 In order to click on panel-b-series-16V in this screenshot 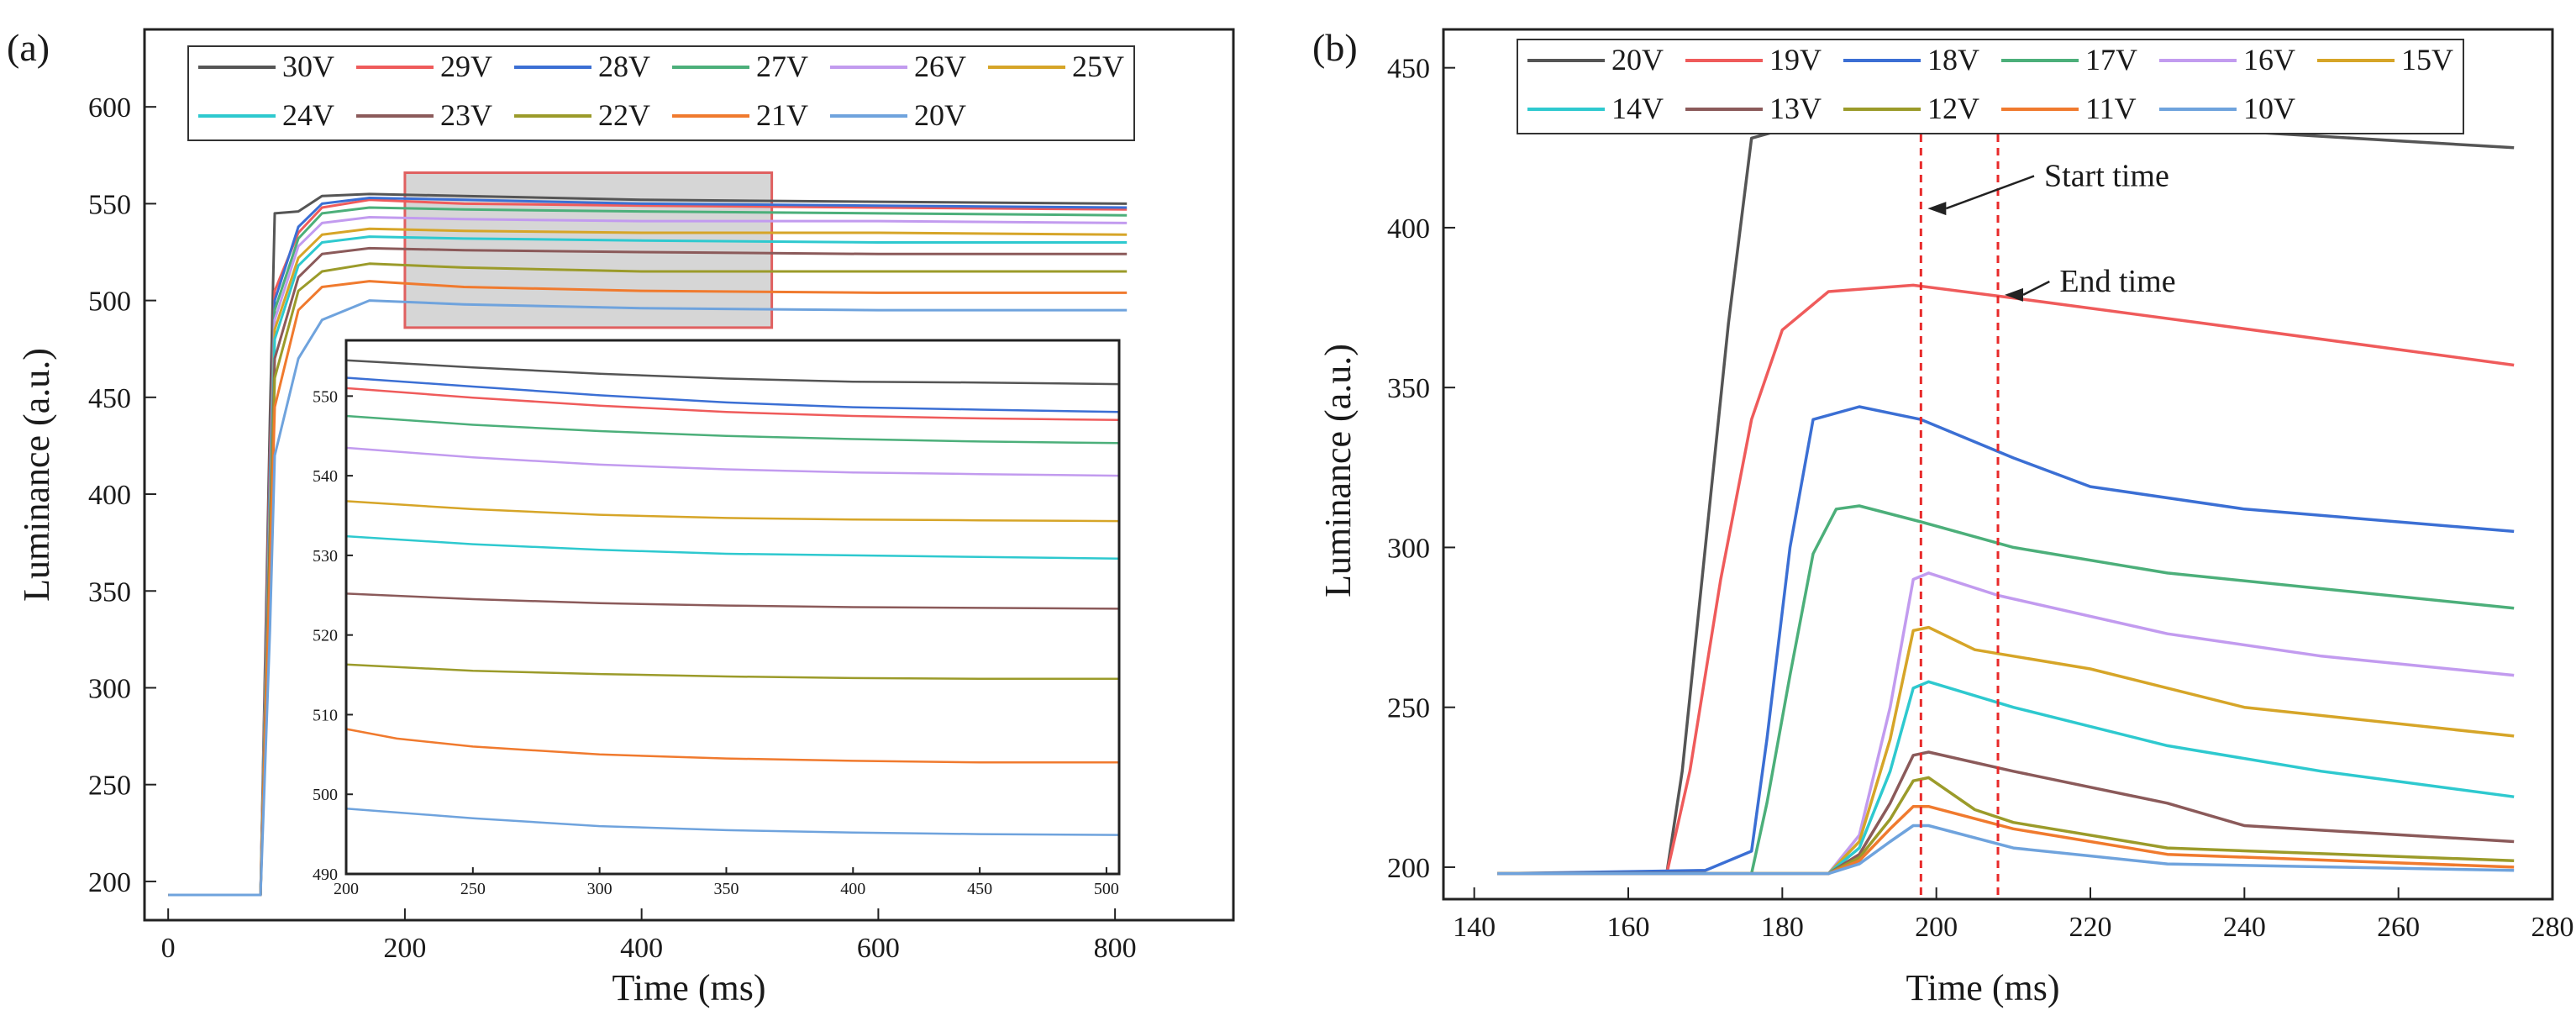, I will do `click(2006, 723)`.